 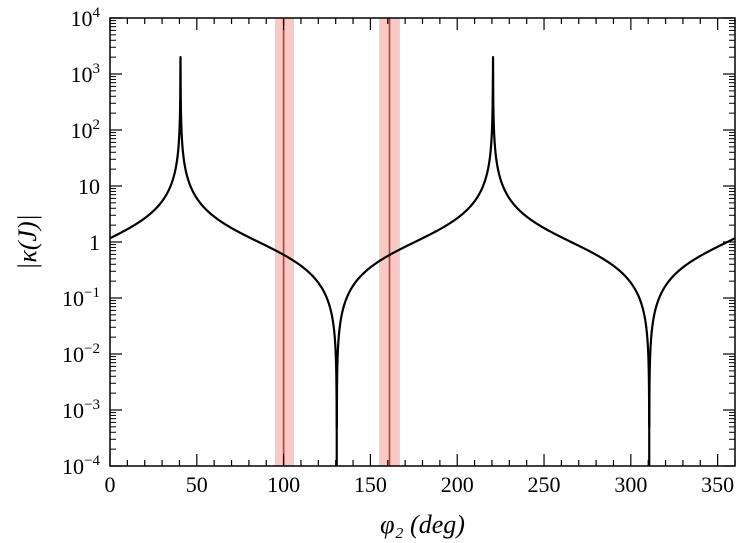 I want to click on y-tick-label-base: 1, so click(x=94, y=242).